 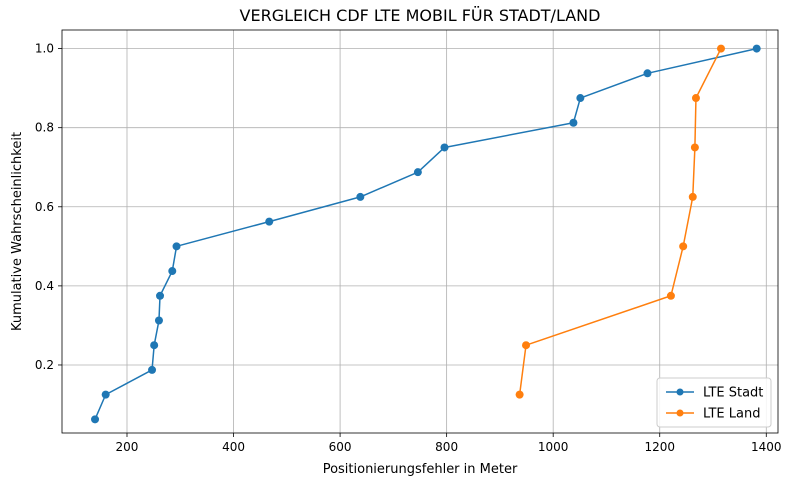 What do you see at coordinates (44, 286) in the screenshot?
I see `y-tick-label: 0.4` at bounding box center [44, 286].